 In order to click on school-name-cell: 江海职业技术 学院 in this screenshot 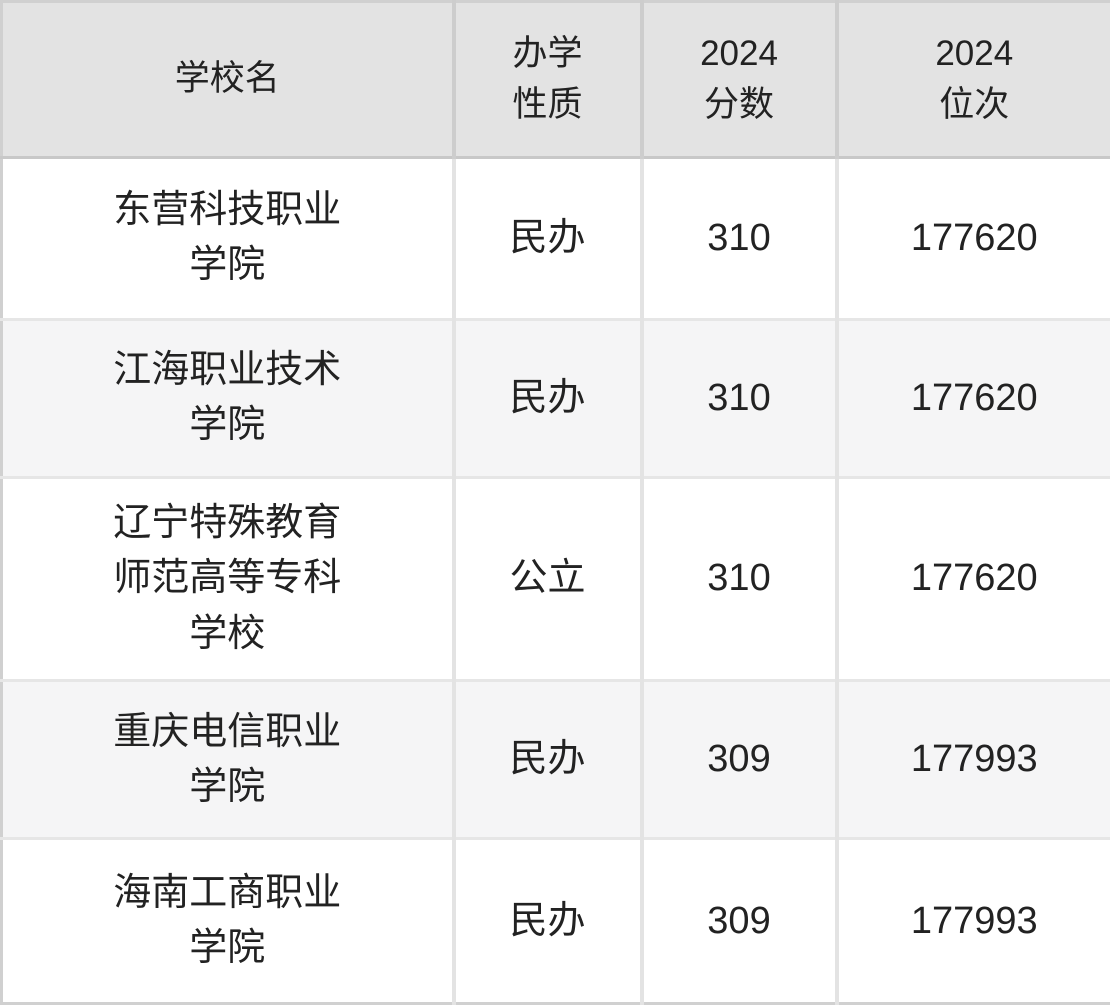, I will do `click(228, 399)`.